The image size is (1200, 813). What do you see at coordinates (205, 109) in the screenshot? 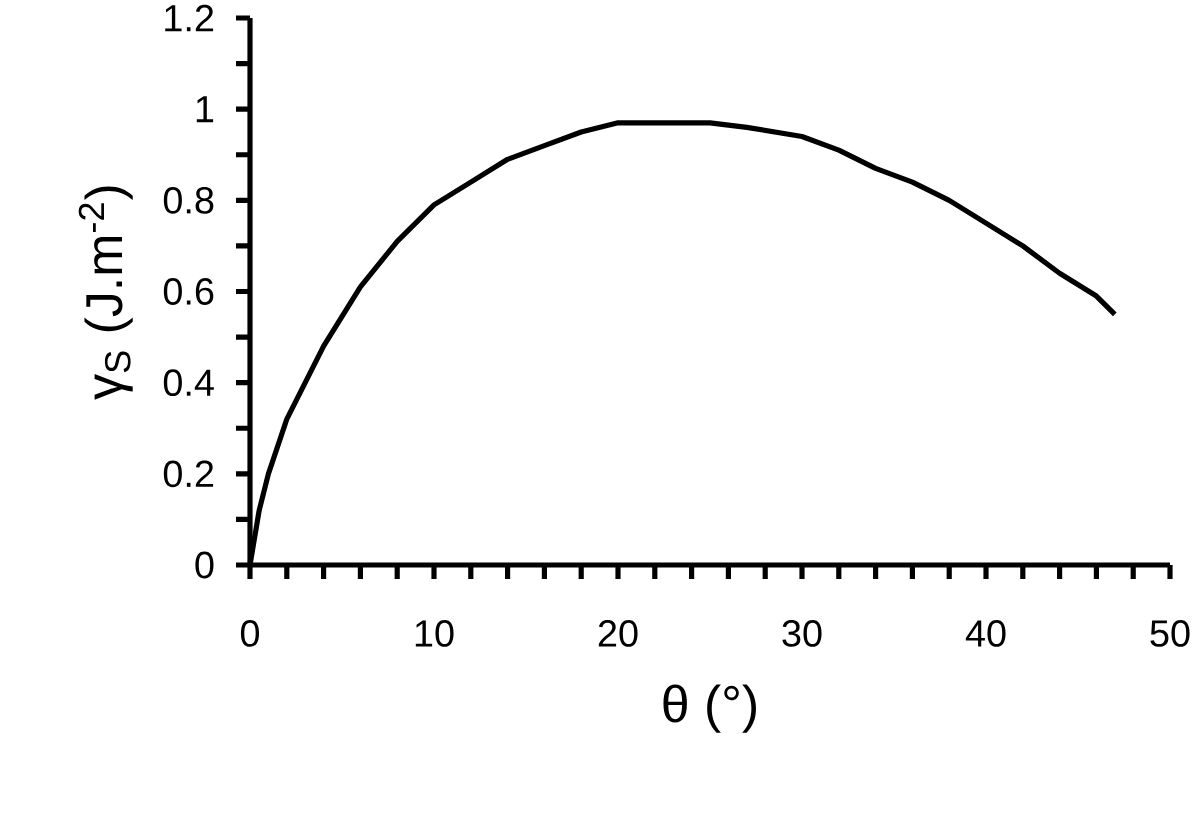
I see `y-tick-label: 1` at bounding box center [205, 109].